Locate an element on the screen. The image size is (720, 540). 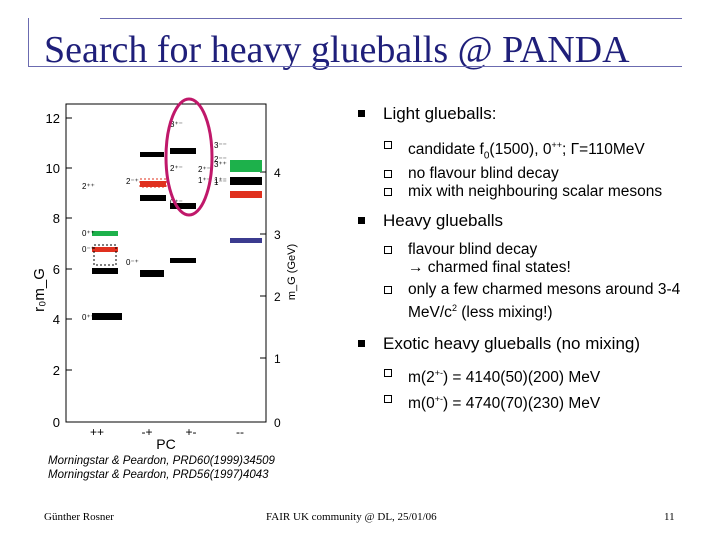
footer-page-number: 11 is located at coordinates (669, 517).